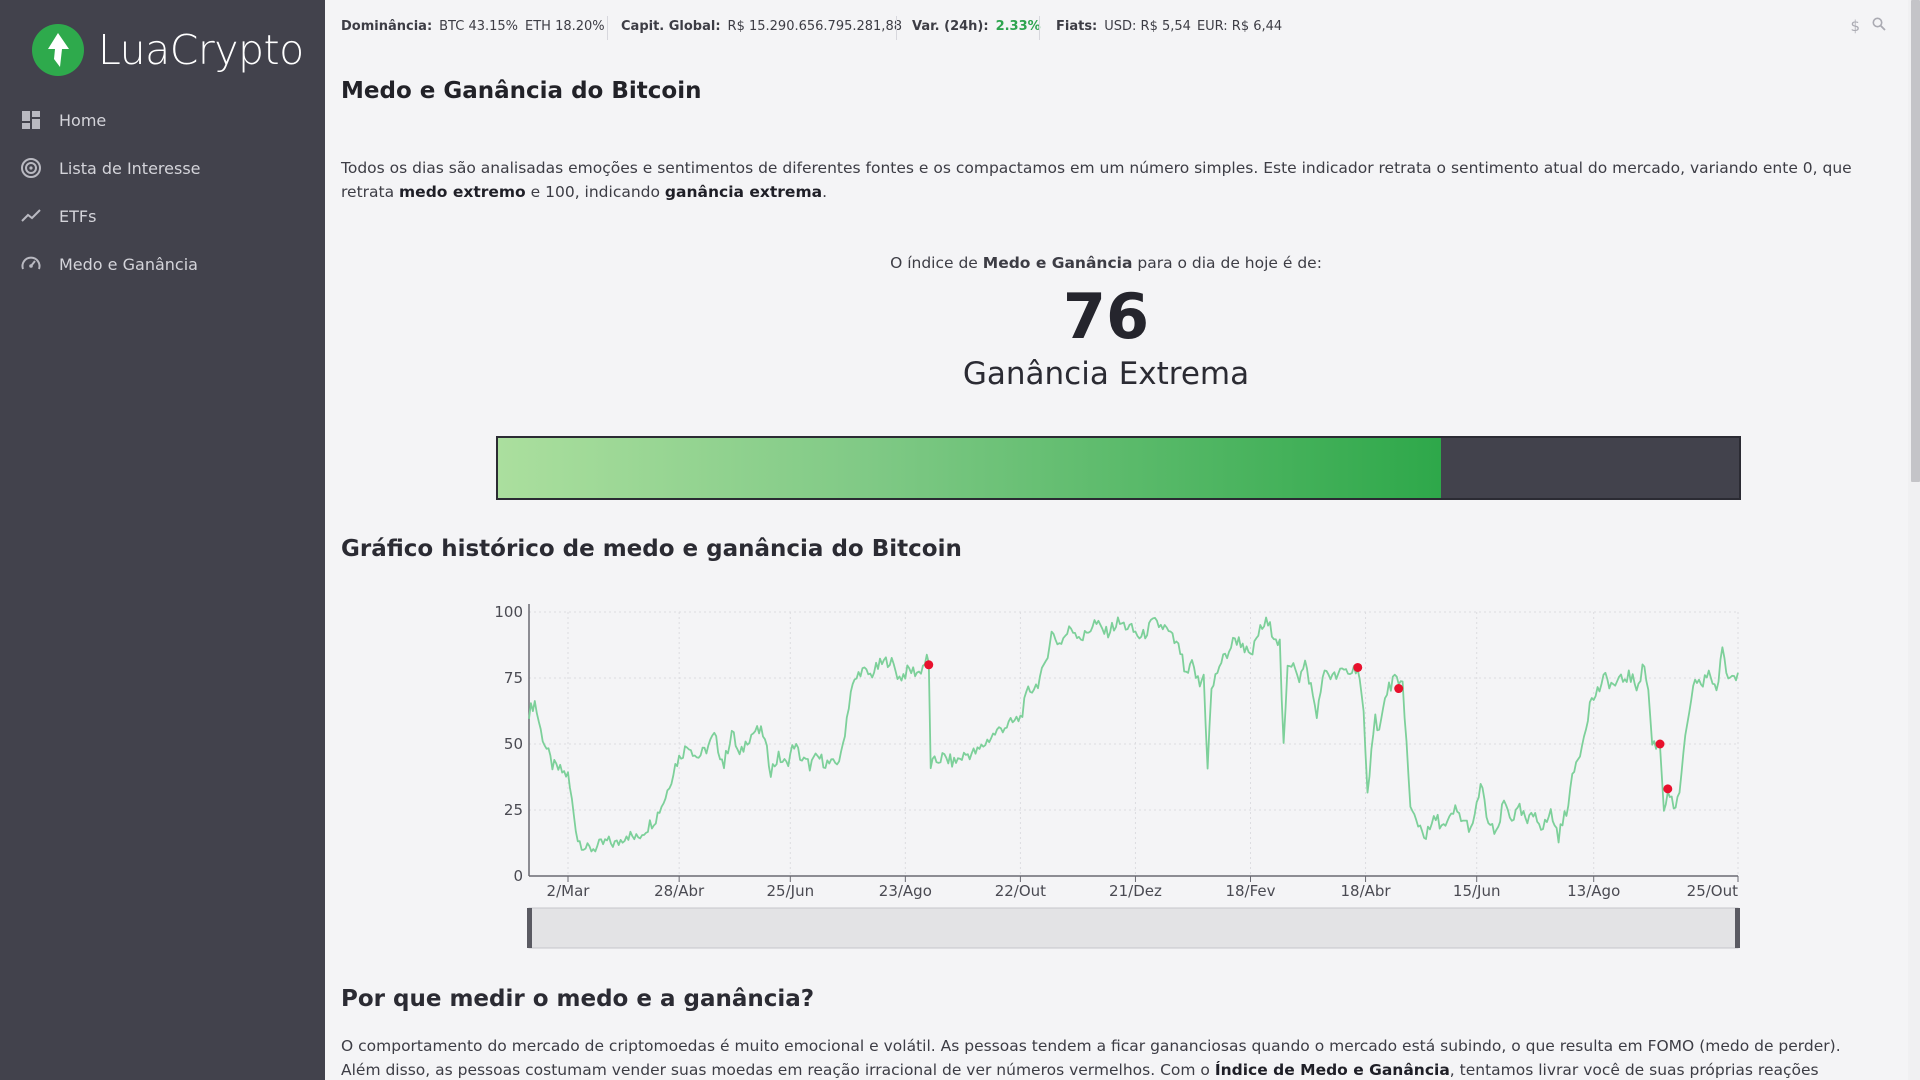 The image size is (1920, 1080). I want to click on search-icon, so click(1879, 26).